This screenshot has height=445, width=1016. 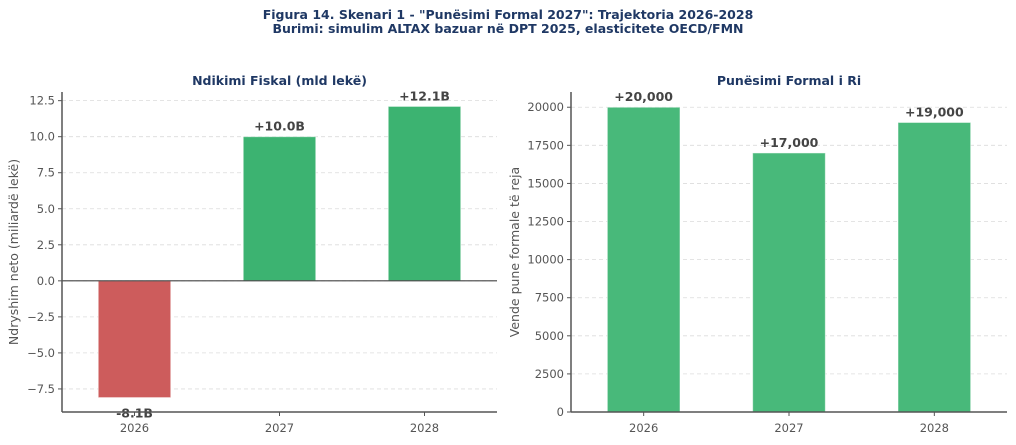 What do you see at coordinates (42, 101) in the screenshot?
I see `y-tick-label: 12.5` at bounding box center [42, 101].